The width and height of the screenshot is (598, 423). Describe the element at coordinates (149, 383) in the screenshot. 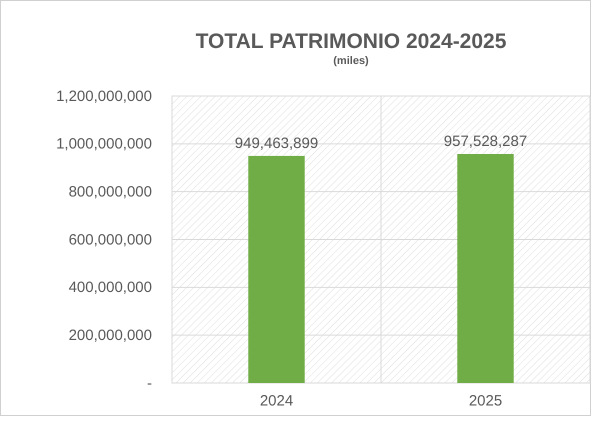

I see `y-tick-label: -` at that location.